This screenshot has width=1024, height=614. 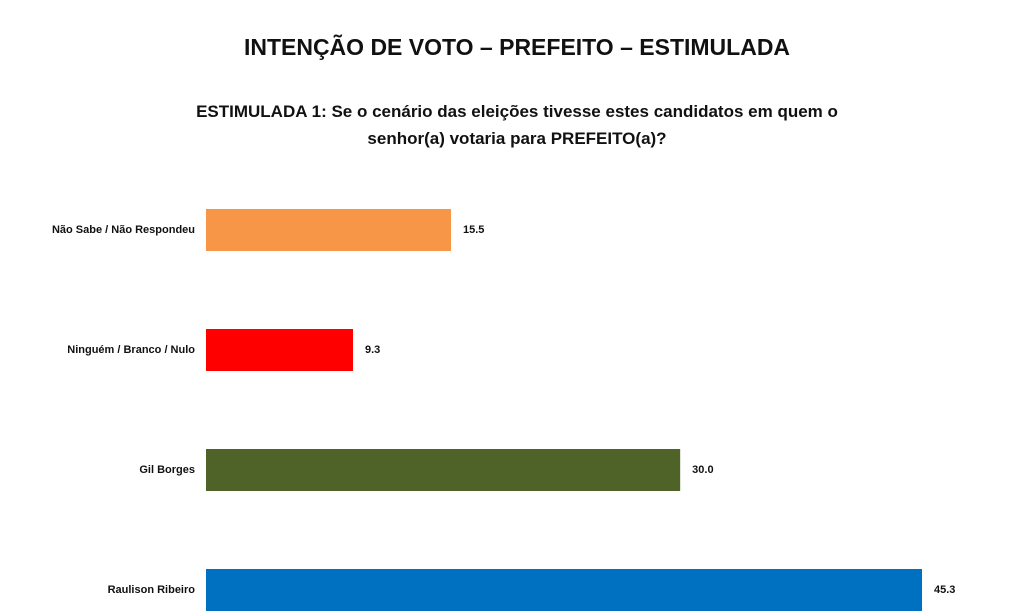 I want to click on y-tick-label: Não Sabe / Não Respondeu, so click(x=123, y=230).